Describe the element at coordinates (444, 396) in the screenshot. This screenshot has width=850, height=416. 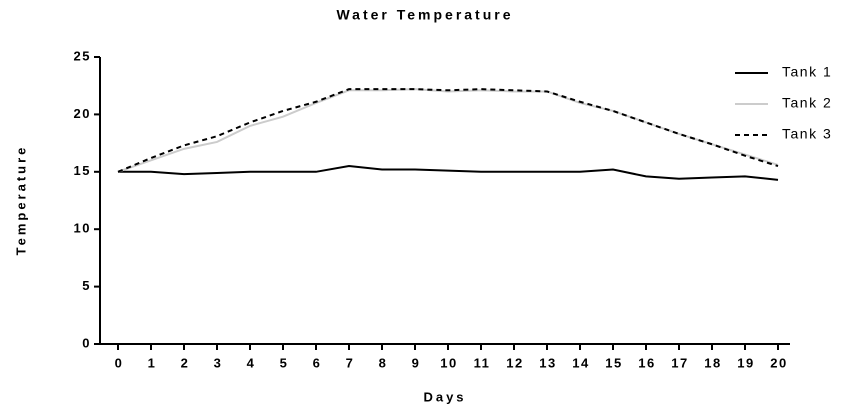
I see `x-axis-title: Days` at that location.